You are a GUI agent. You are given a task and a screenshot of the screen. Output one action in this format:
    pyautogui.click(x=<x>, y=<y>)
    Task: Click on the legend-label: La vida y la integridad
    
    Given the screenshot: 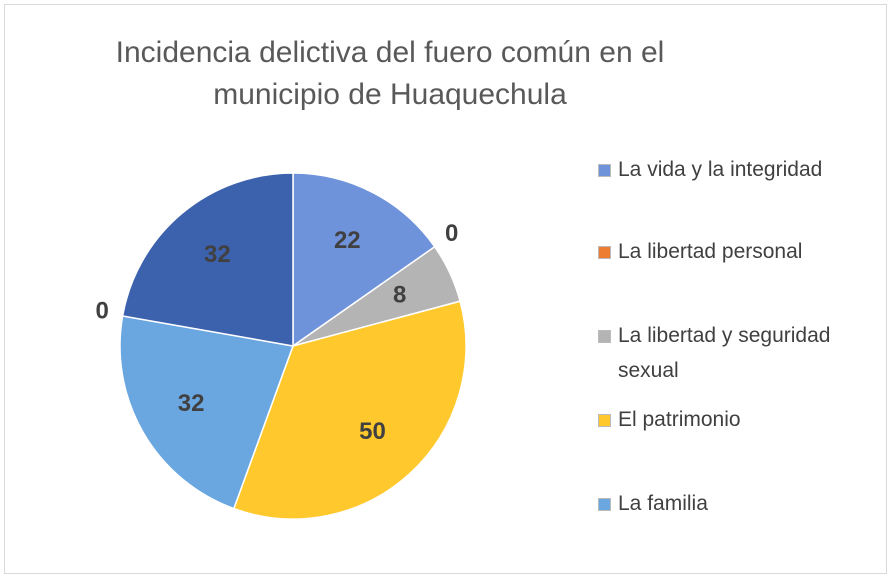 What is the action you would take?
    pyautogui.click(x=720, y=169)
    